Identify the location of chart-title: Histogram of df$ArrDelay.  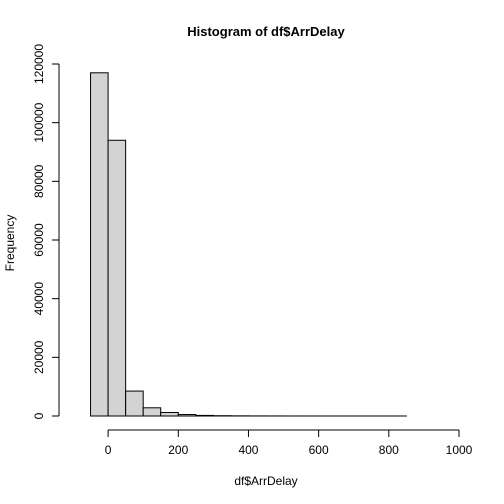
(266, 31).